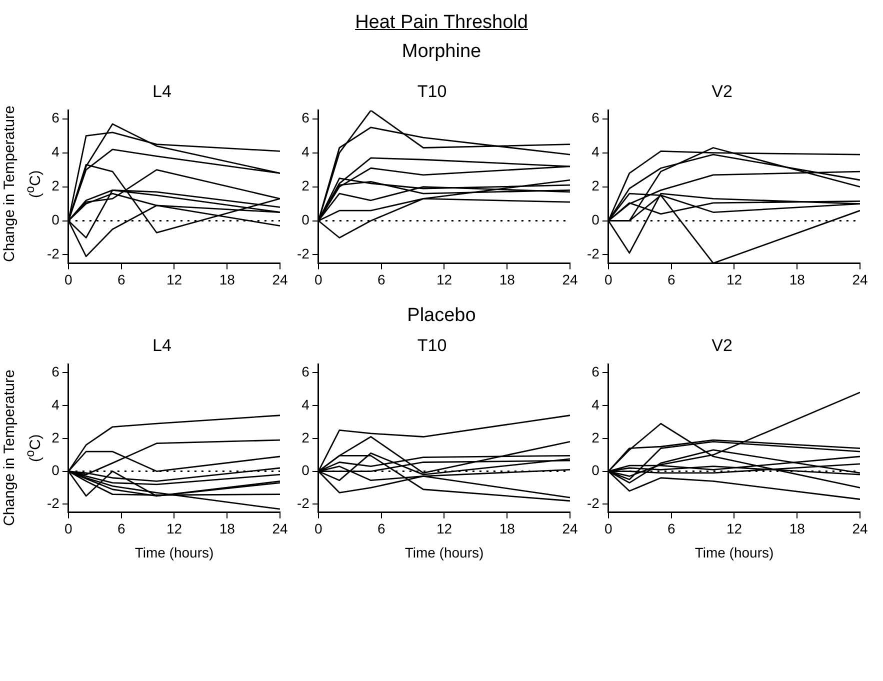  What do you see at coordinates (441, 316) in the screenshot?
I see `text: Placebo` at bounding box center [441, 316].